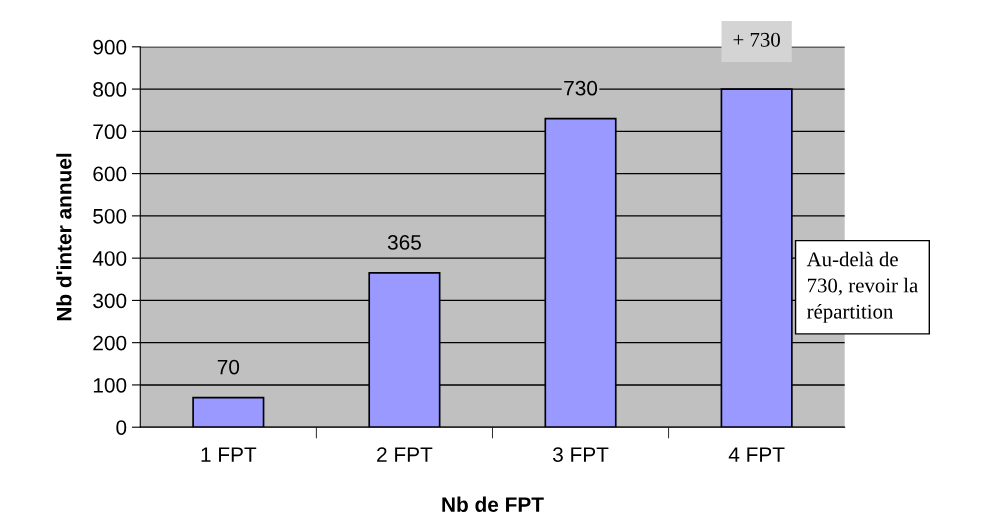  I want to click on y-tick-label: 100, so click(110, 385).